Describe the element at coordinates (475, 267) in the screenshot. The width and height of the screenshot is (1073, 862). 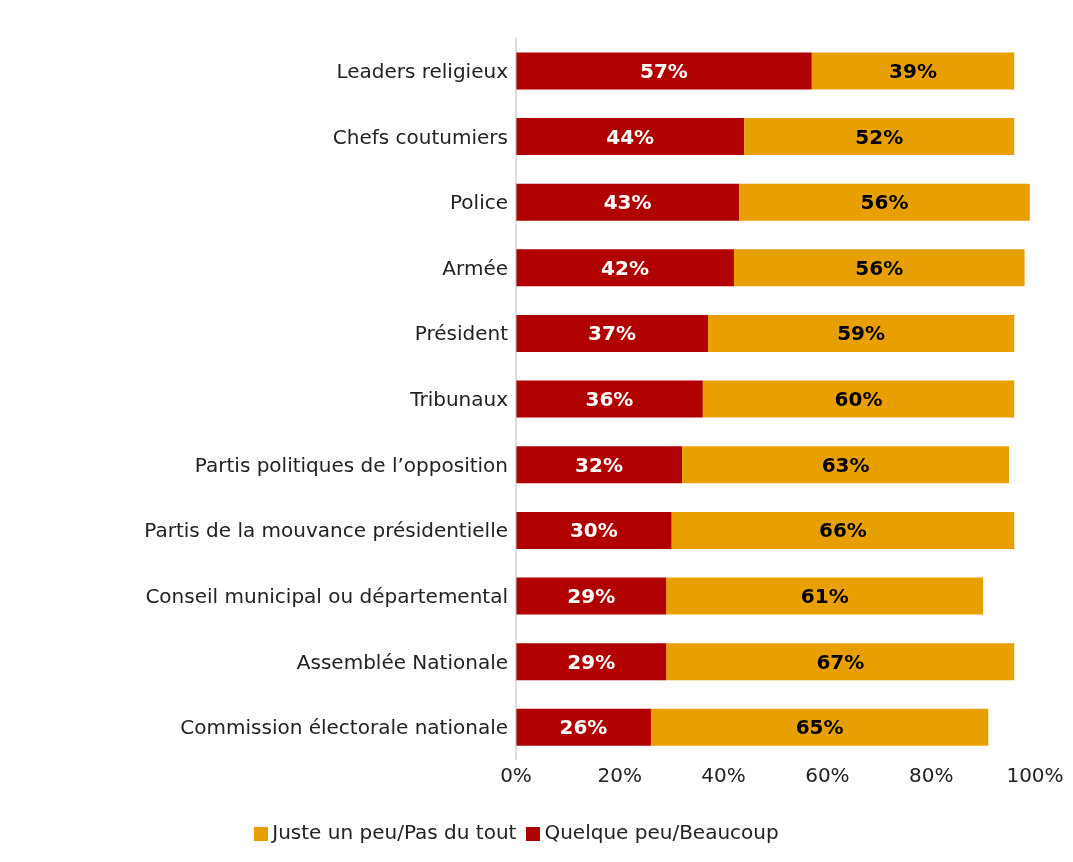
I see `y-tick-label: Armée` at that location.